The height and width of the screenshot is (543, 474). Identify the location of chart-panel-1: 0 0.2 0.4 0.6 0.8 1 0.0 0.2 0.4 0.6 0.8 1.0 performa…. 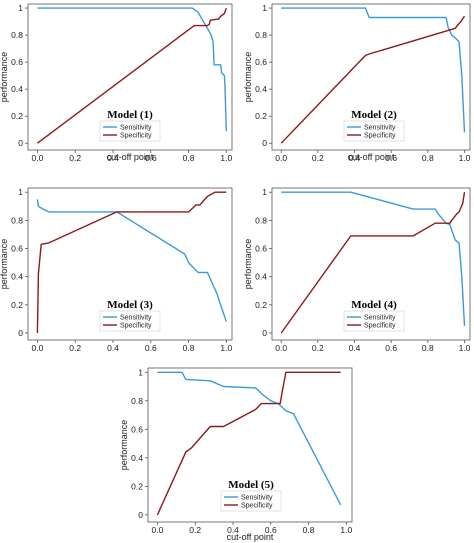
(116, 83).